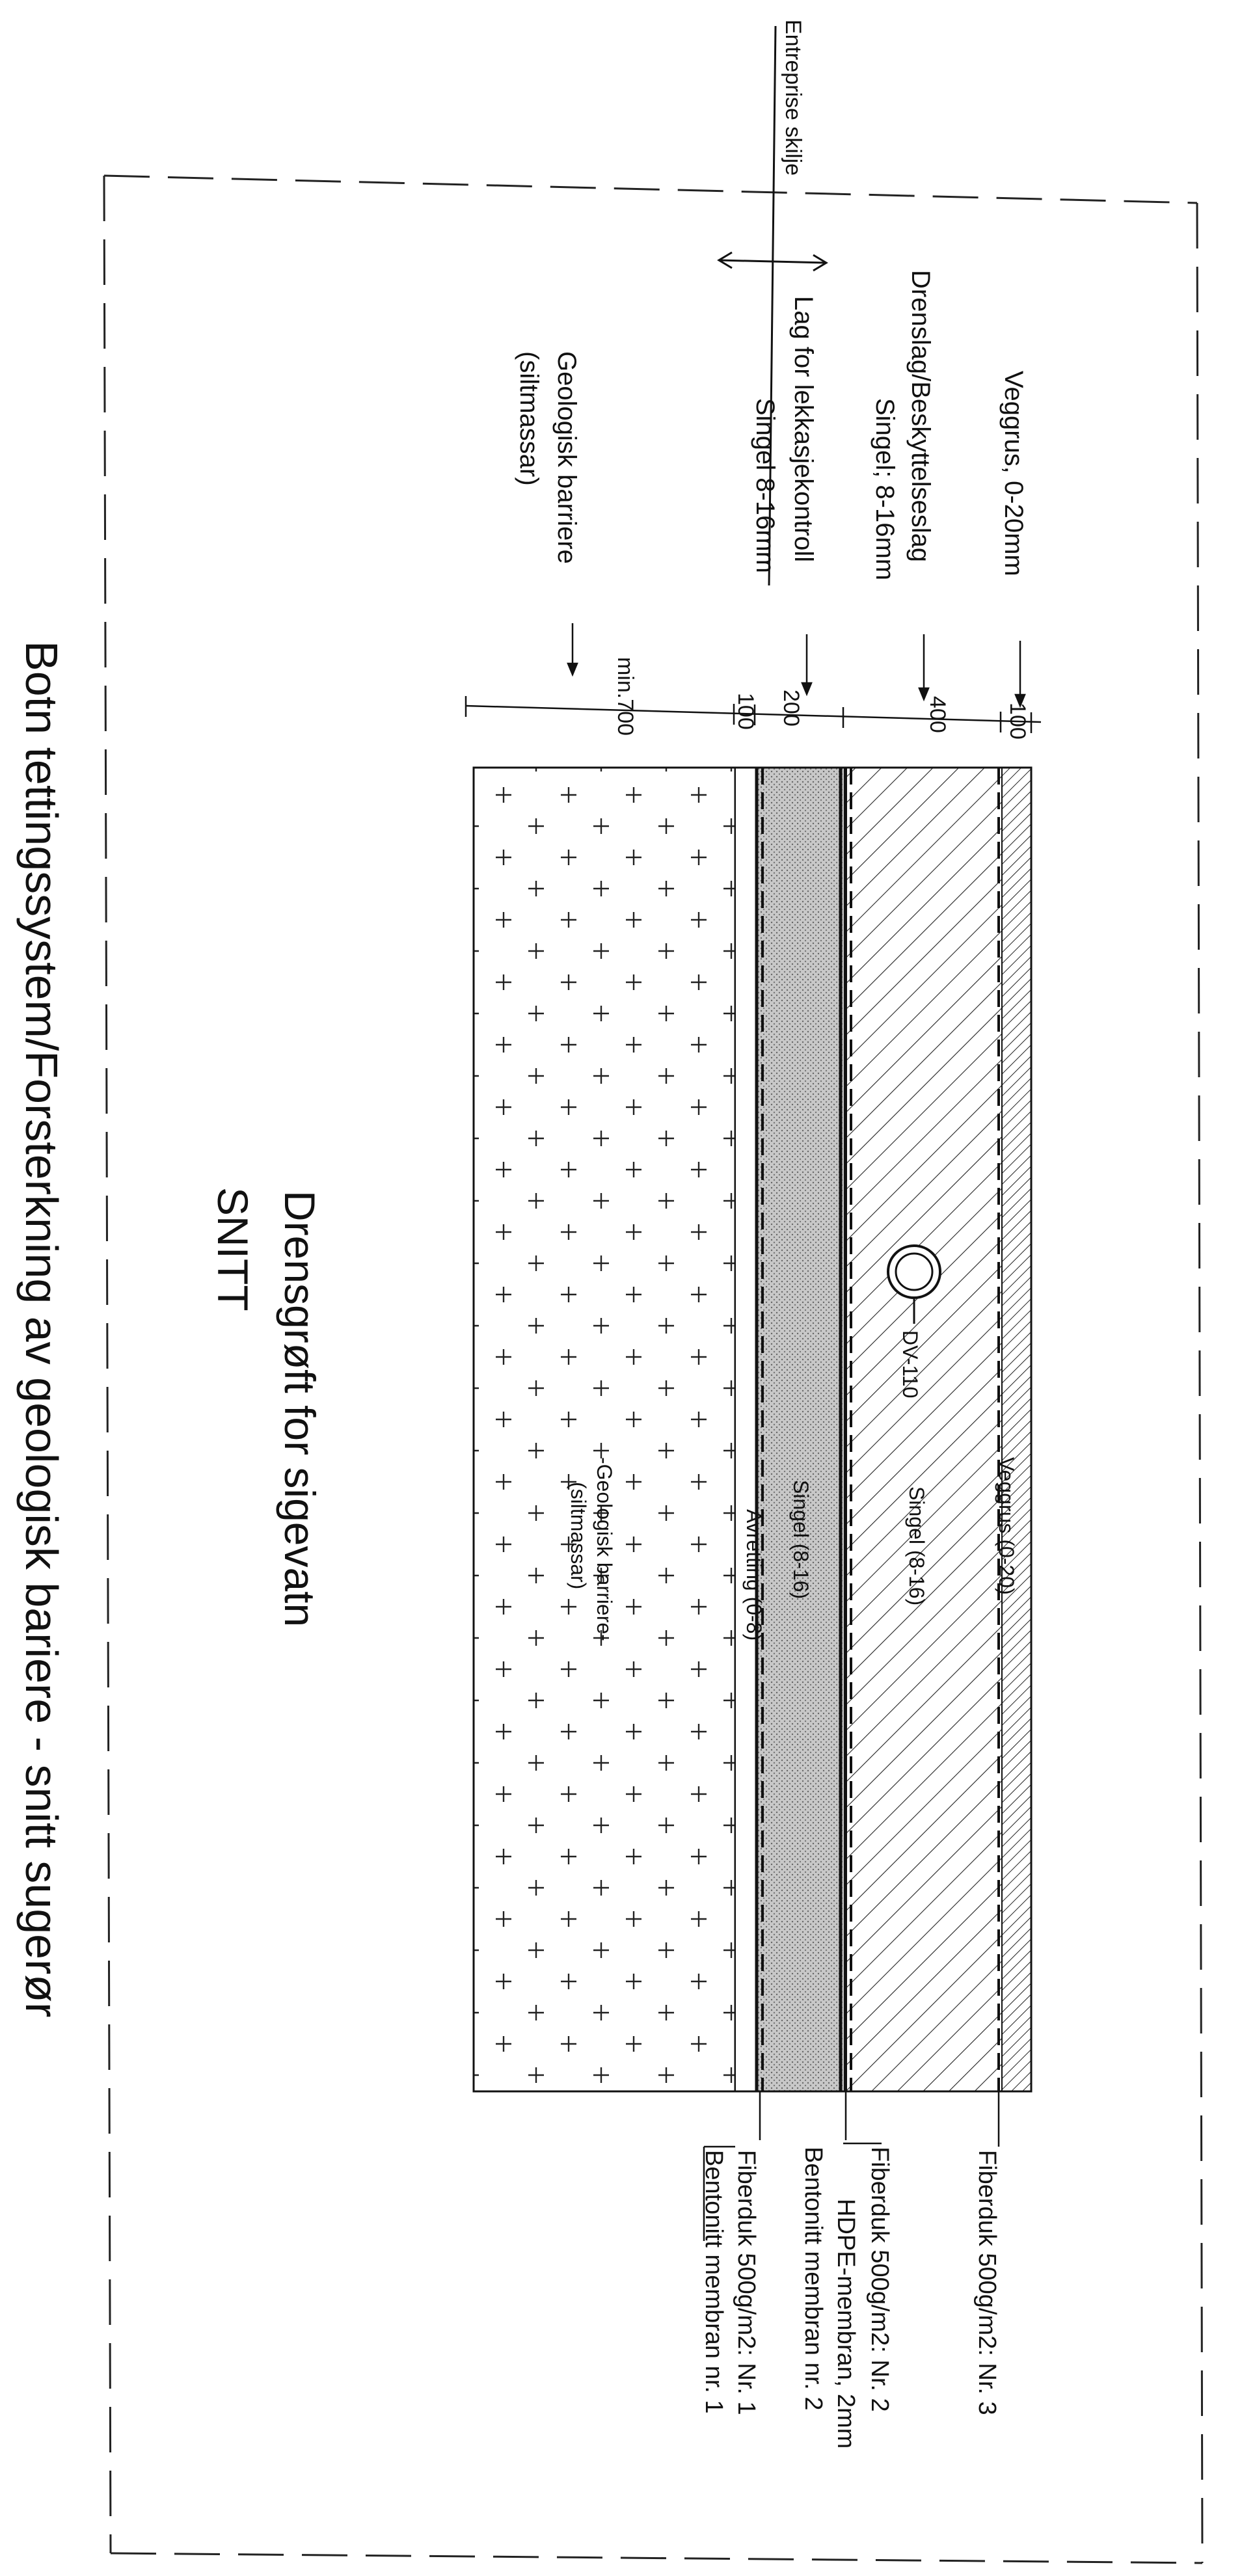 The image size is (1242, 2576). What do you see at coordinates (1016, 1429) in the screenshot?
I see `veggrus-layer` at bounding box center [1016, 1429].